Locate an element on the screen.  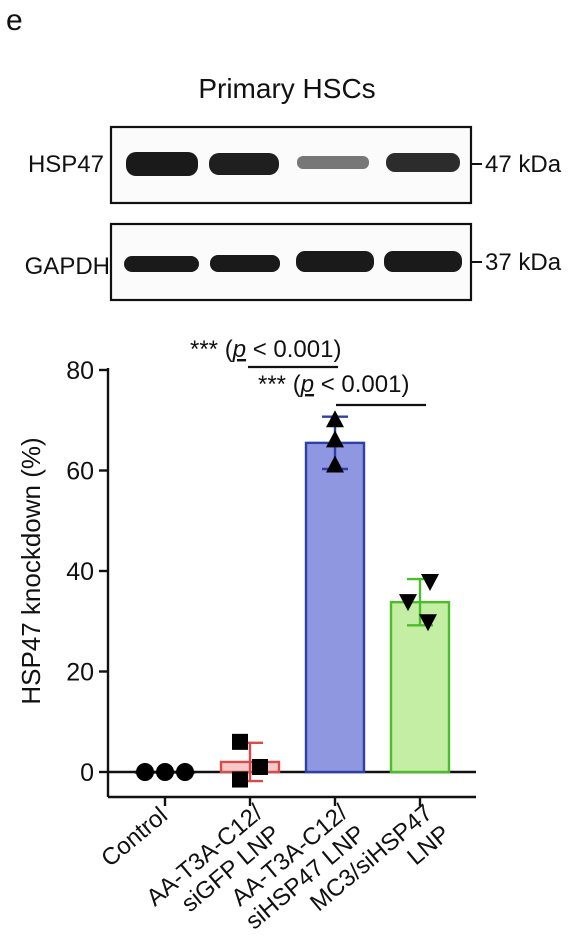
y-tick-label-80: 80 is located at coordinates (80, 371).